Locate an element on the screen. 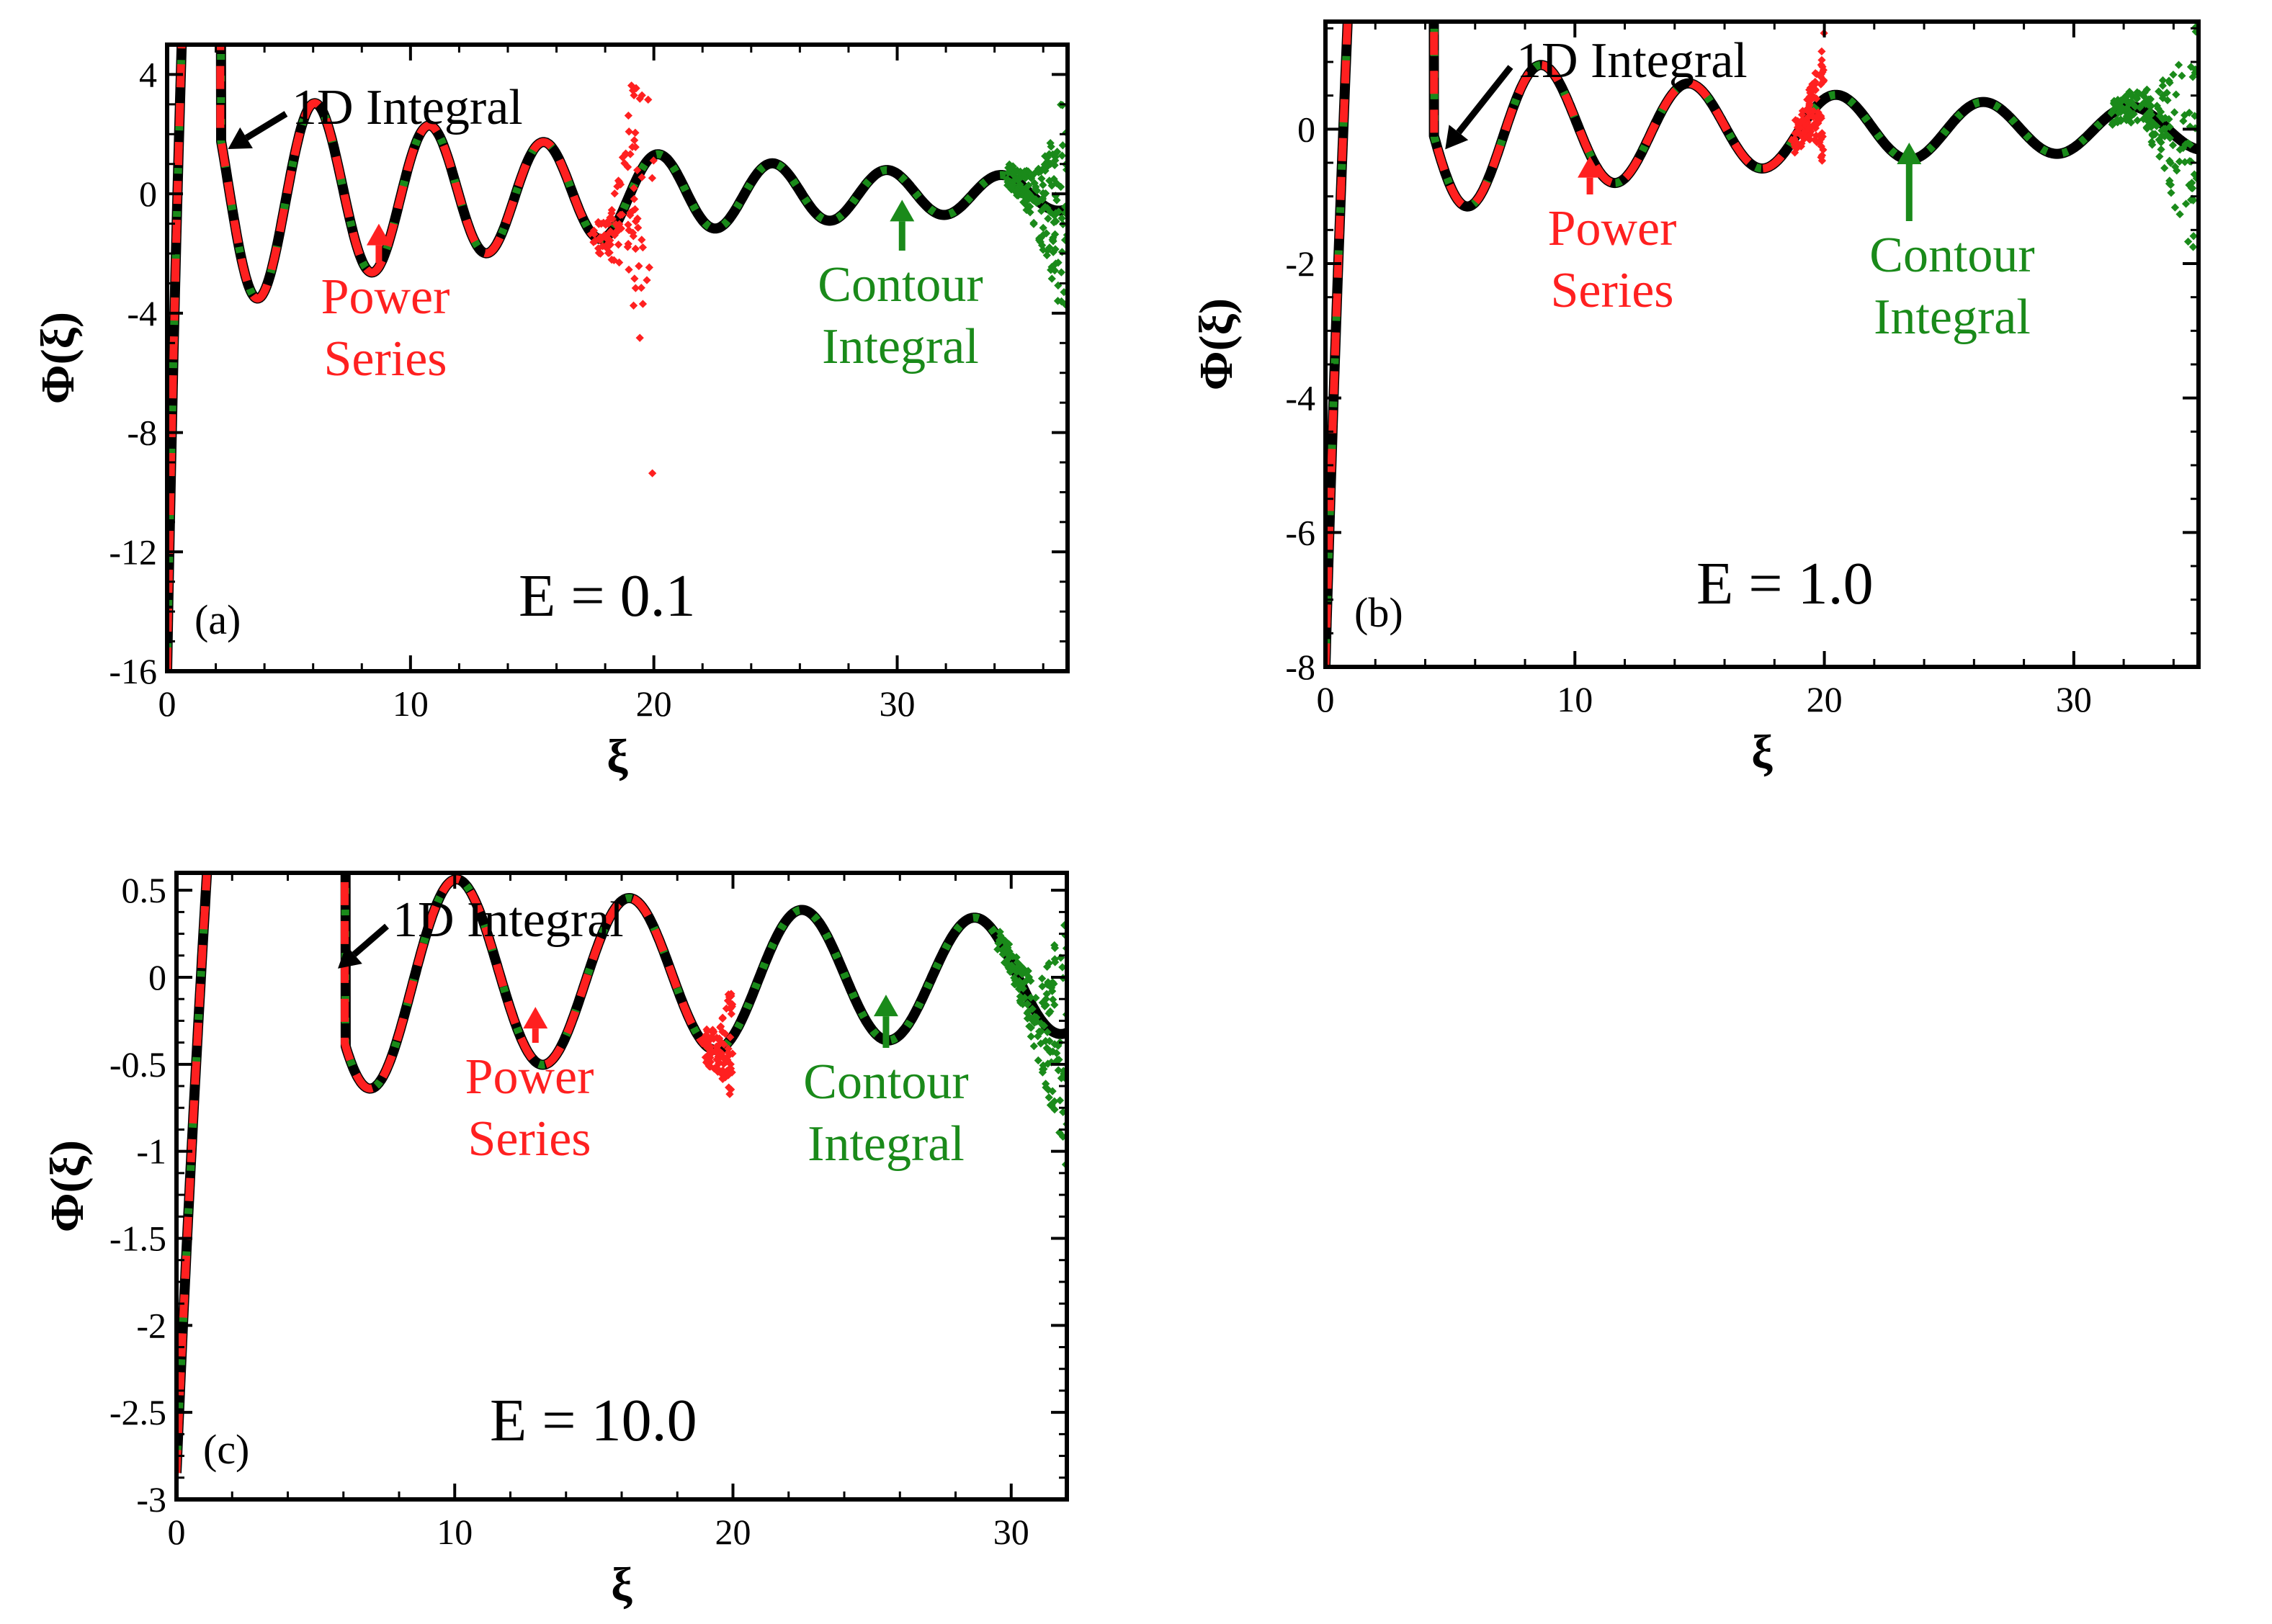 Image resolution: width=2272 pixels, height=1624 pixels. annotation-label: Power is located at coordinates (385, 297).